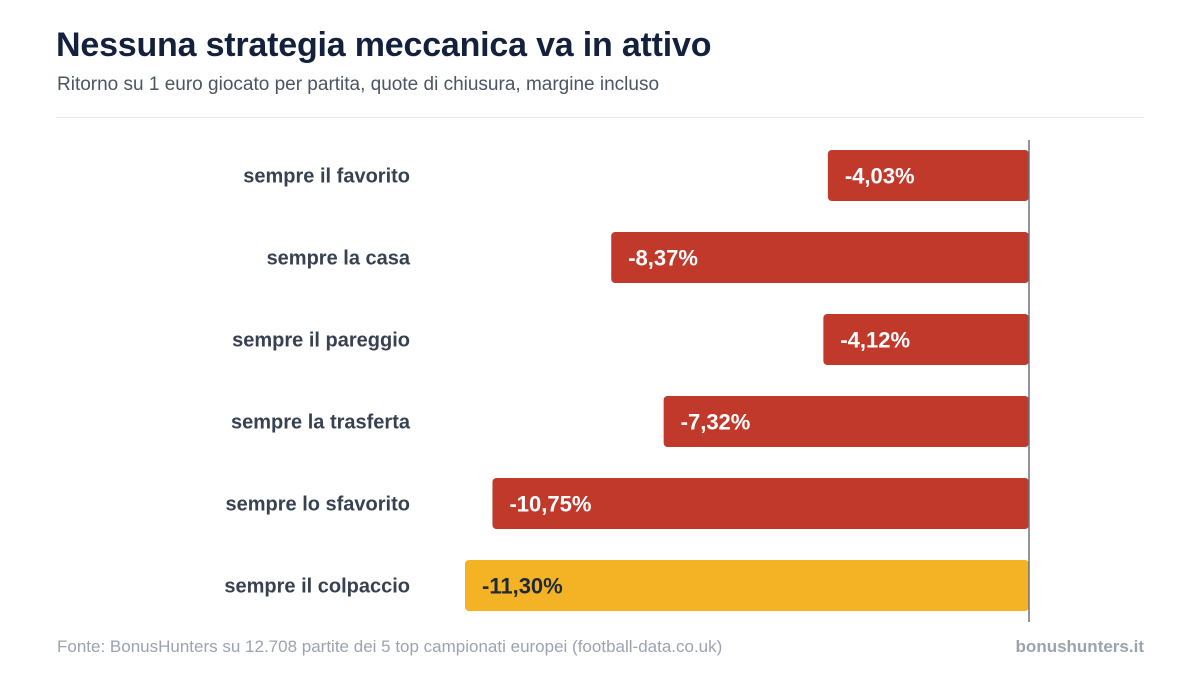 The width and height of the screenshot is (1200, 682). I want to click on category-label: sempre lo sfavorito, so click(317, 505).